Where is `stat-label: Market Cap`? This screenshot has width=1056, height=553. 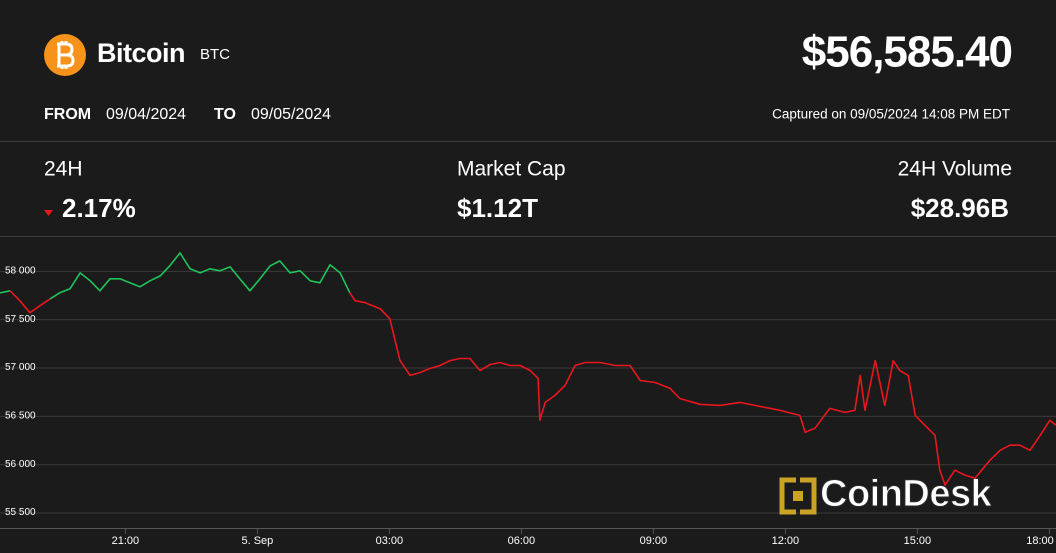 stat-label: Market Cap is located at coordinates (511, 169).